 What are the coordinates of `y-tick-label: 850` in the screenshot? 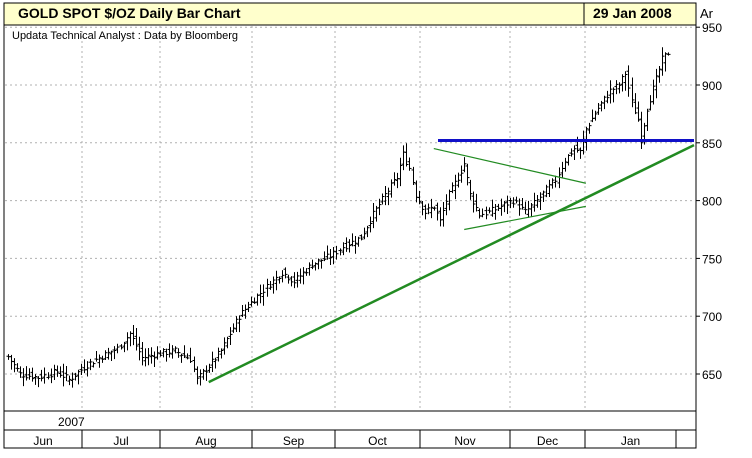 It's located at (712, 144).